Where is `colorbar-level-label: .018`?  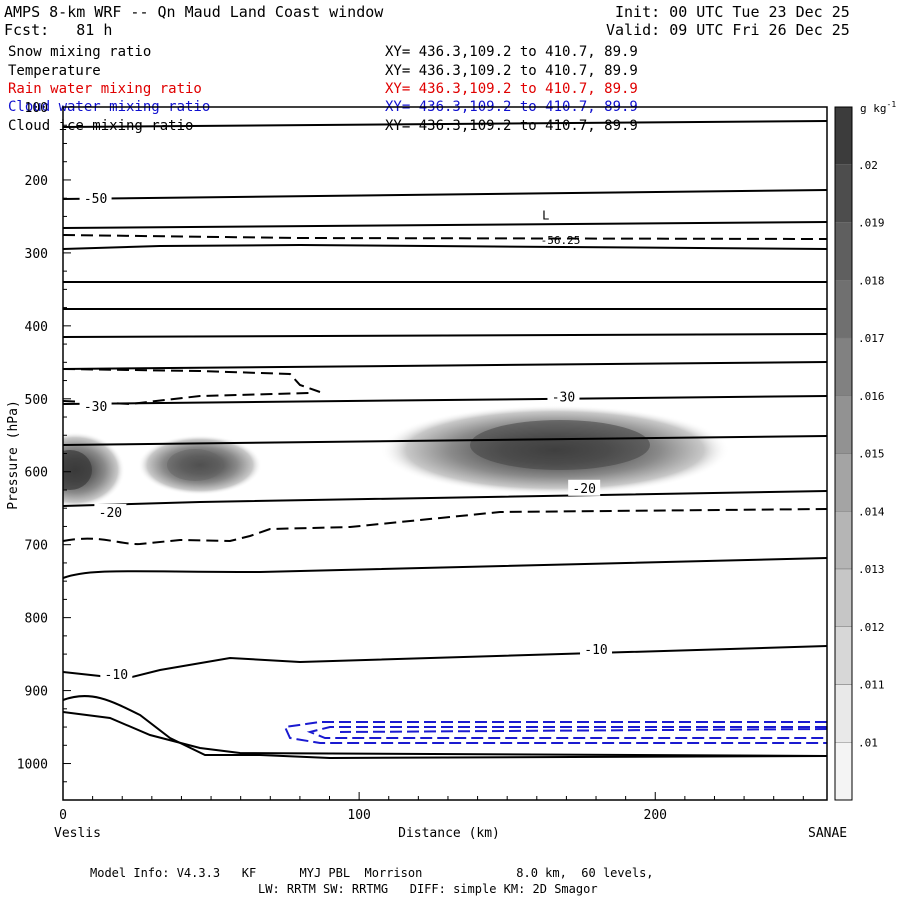 colorbar-level-label: .018 is located at coordinates (871, 280).